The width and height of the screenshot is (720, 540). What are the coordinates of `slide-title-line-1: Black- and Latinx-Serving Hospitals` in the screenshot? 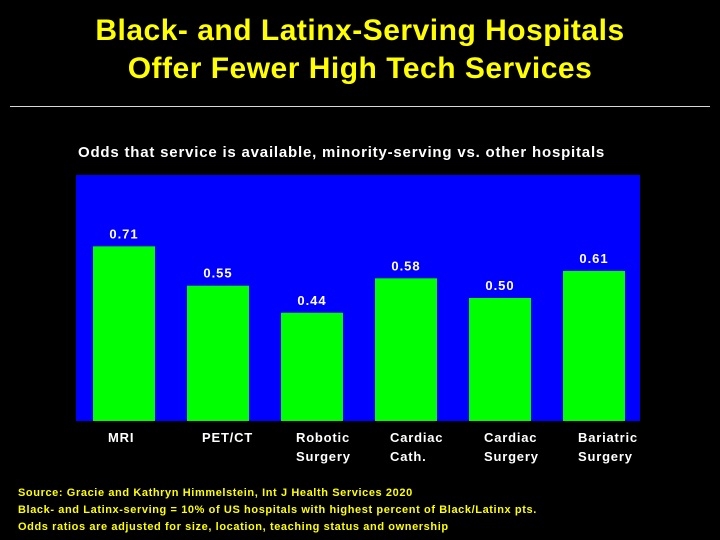 It's located at (360, 30).